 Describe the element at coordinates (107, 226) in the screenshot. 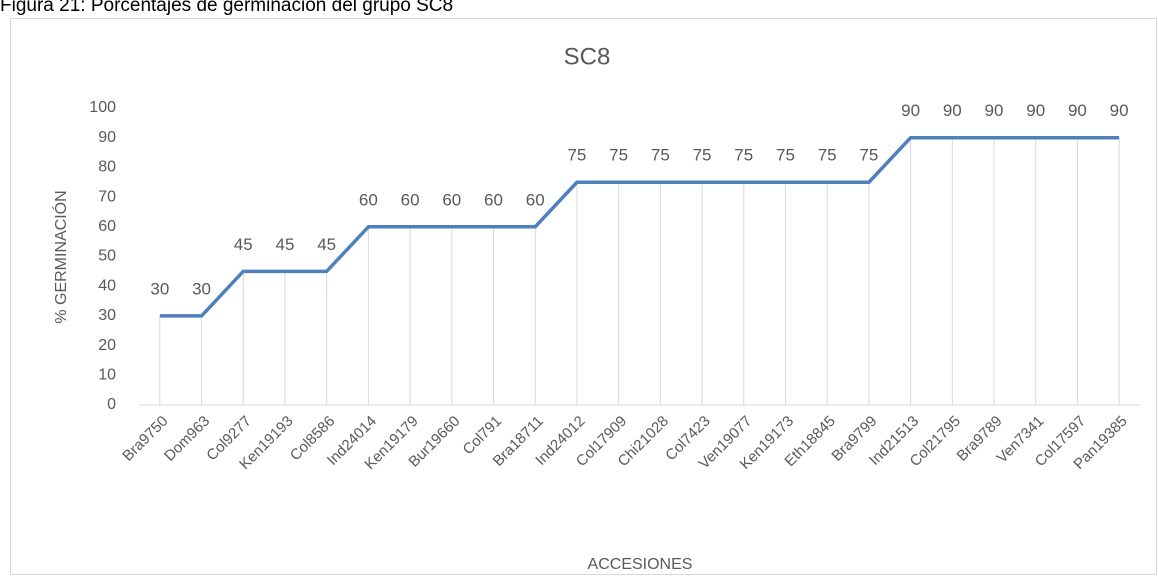

I see `y-tick-label: 60` at that location.